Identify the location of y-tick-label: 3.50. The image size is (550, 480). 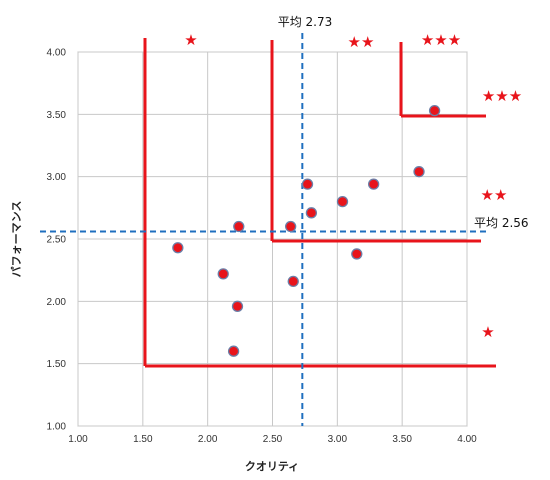
(57, 115).